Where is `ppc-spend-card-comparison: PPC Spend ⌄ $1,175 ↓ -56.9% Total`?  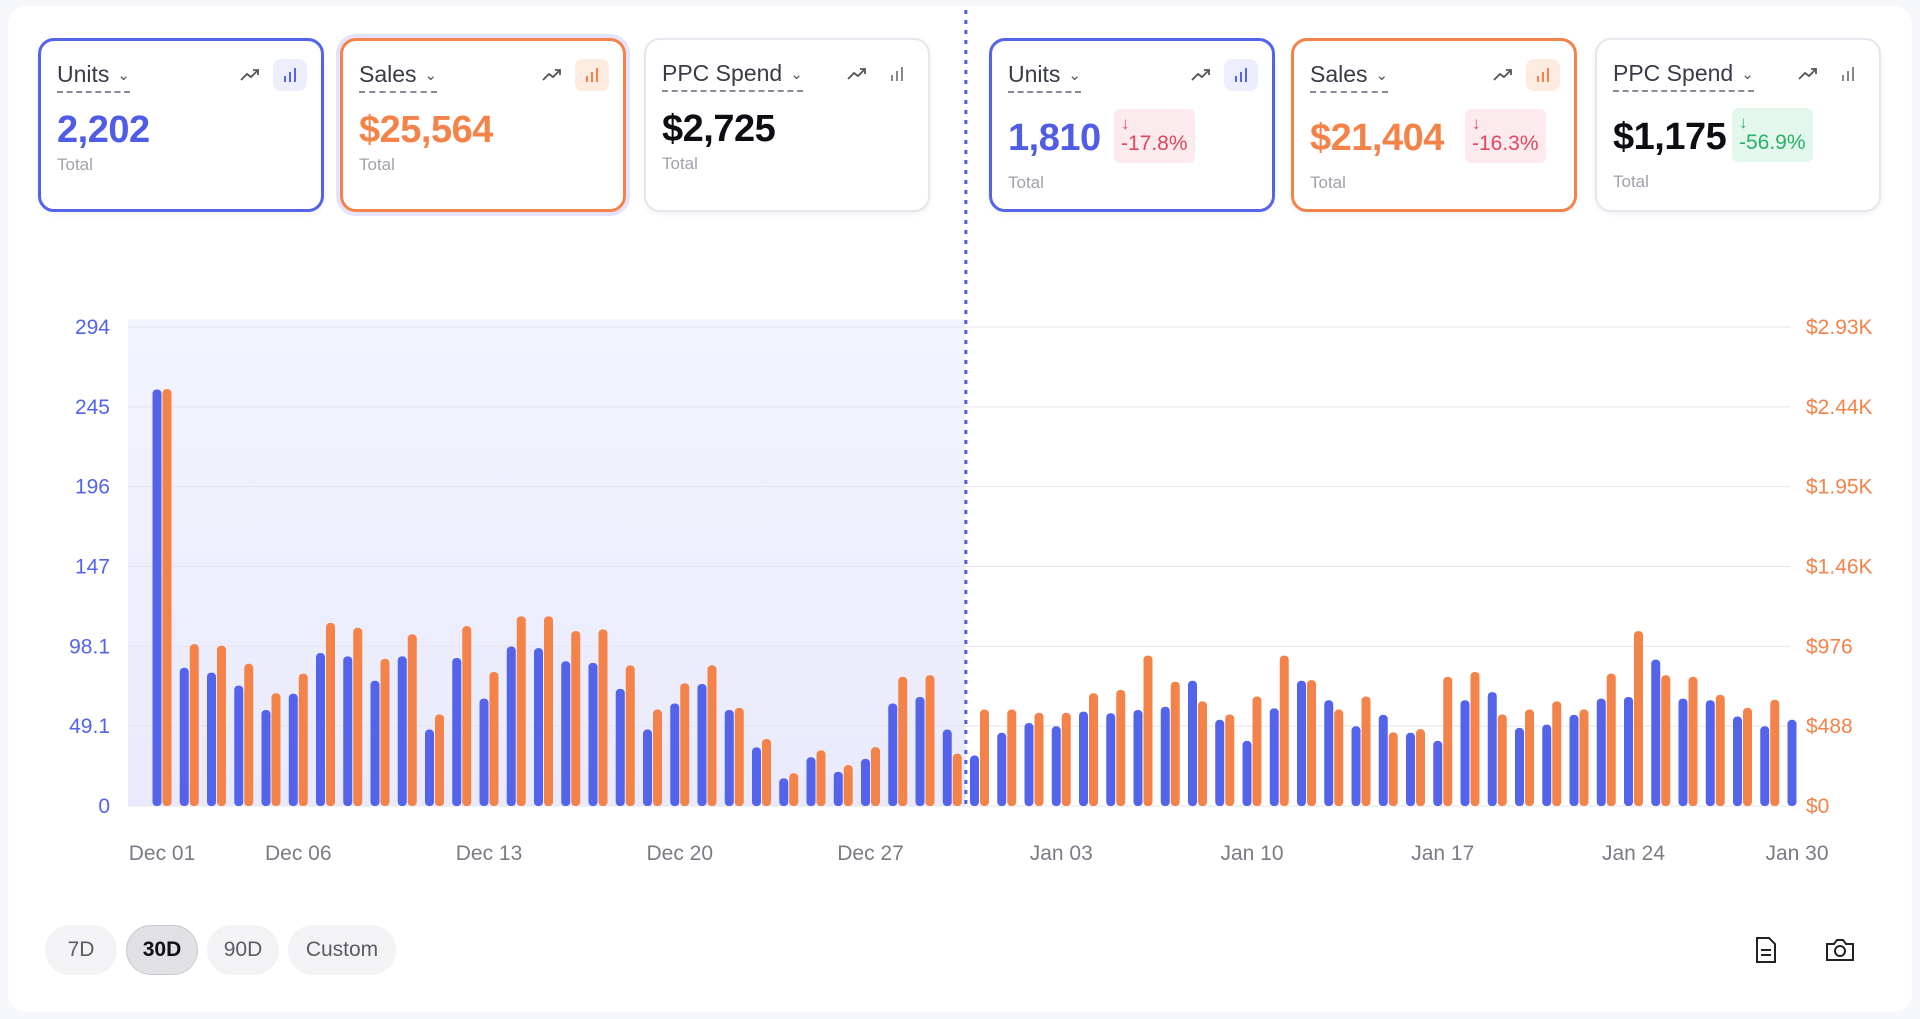 ppc-spend-card-comparison: PPC Spend ⌄ $1,175 ↓ -56.9% Total is located at coordinates (1738, 125).